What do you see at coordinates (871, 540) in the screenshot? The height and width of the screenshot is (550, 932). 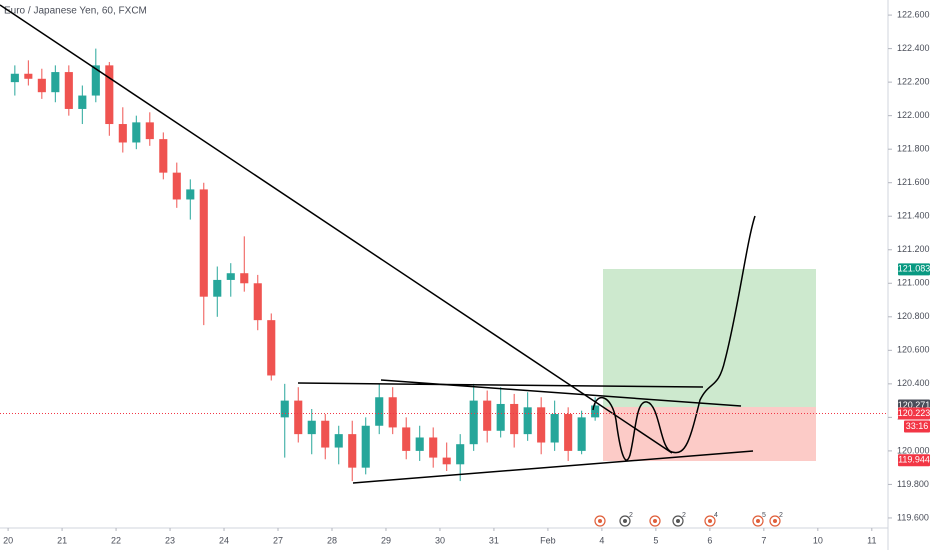 I see `x-tick-label: 11` at bounding box center [871, 540].